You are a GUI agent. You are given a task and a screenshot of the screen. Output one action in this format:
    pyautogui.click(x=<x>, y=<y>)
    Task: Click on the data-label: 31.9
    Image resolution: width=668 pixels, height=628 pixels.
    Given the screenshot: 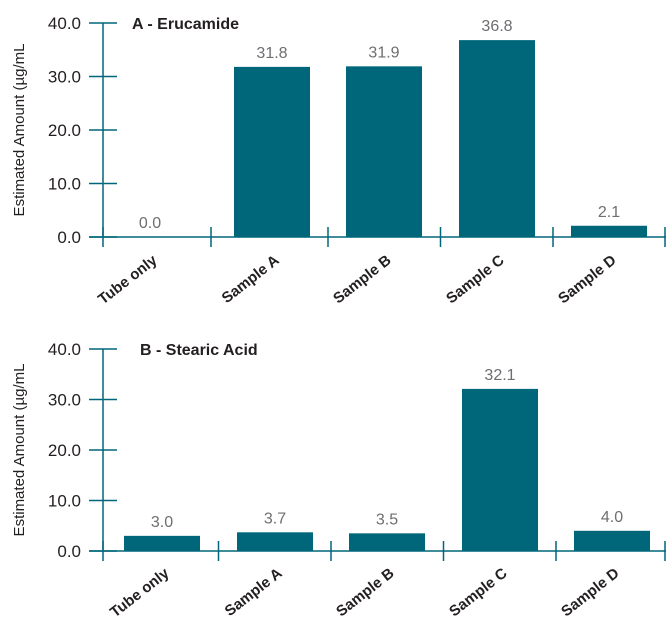 What is the action you would take?
    pyautogui.click(x=383, y=52)
    